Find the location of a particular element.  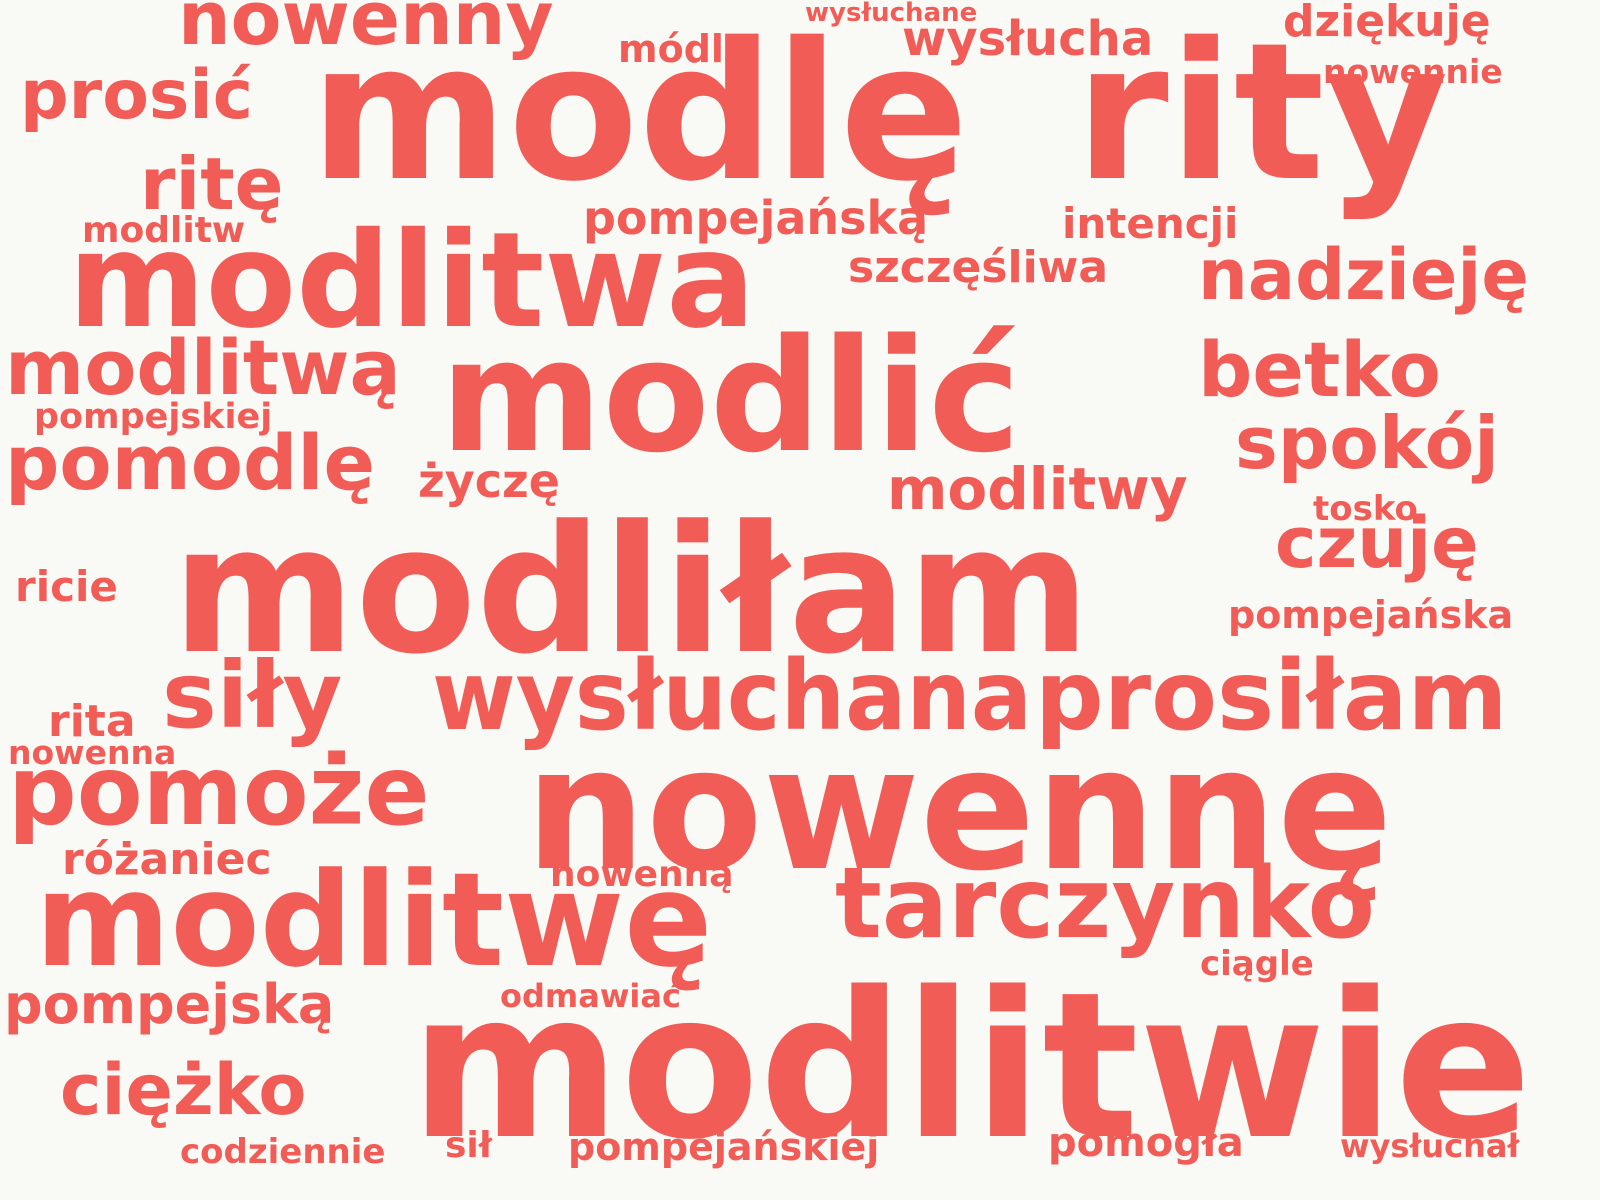

word-12: nowenny is located at coordinates (366, 31).